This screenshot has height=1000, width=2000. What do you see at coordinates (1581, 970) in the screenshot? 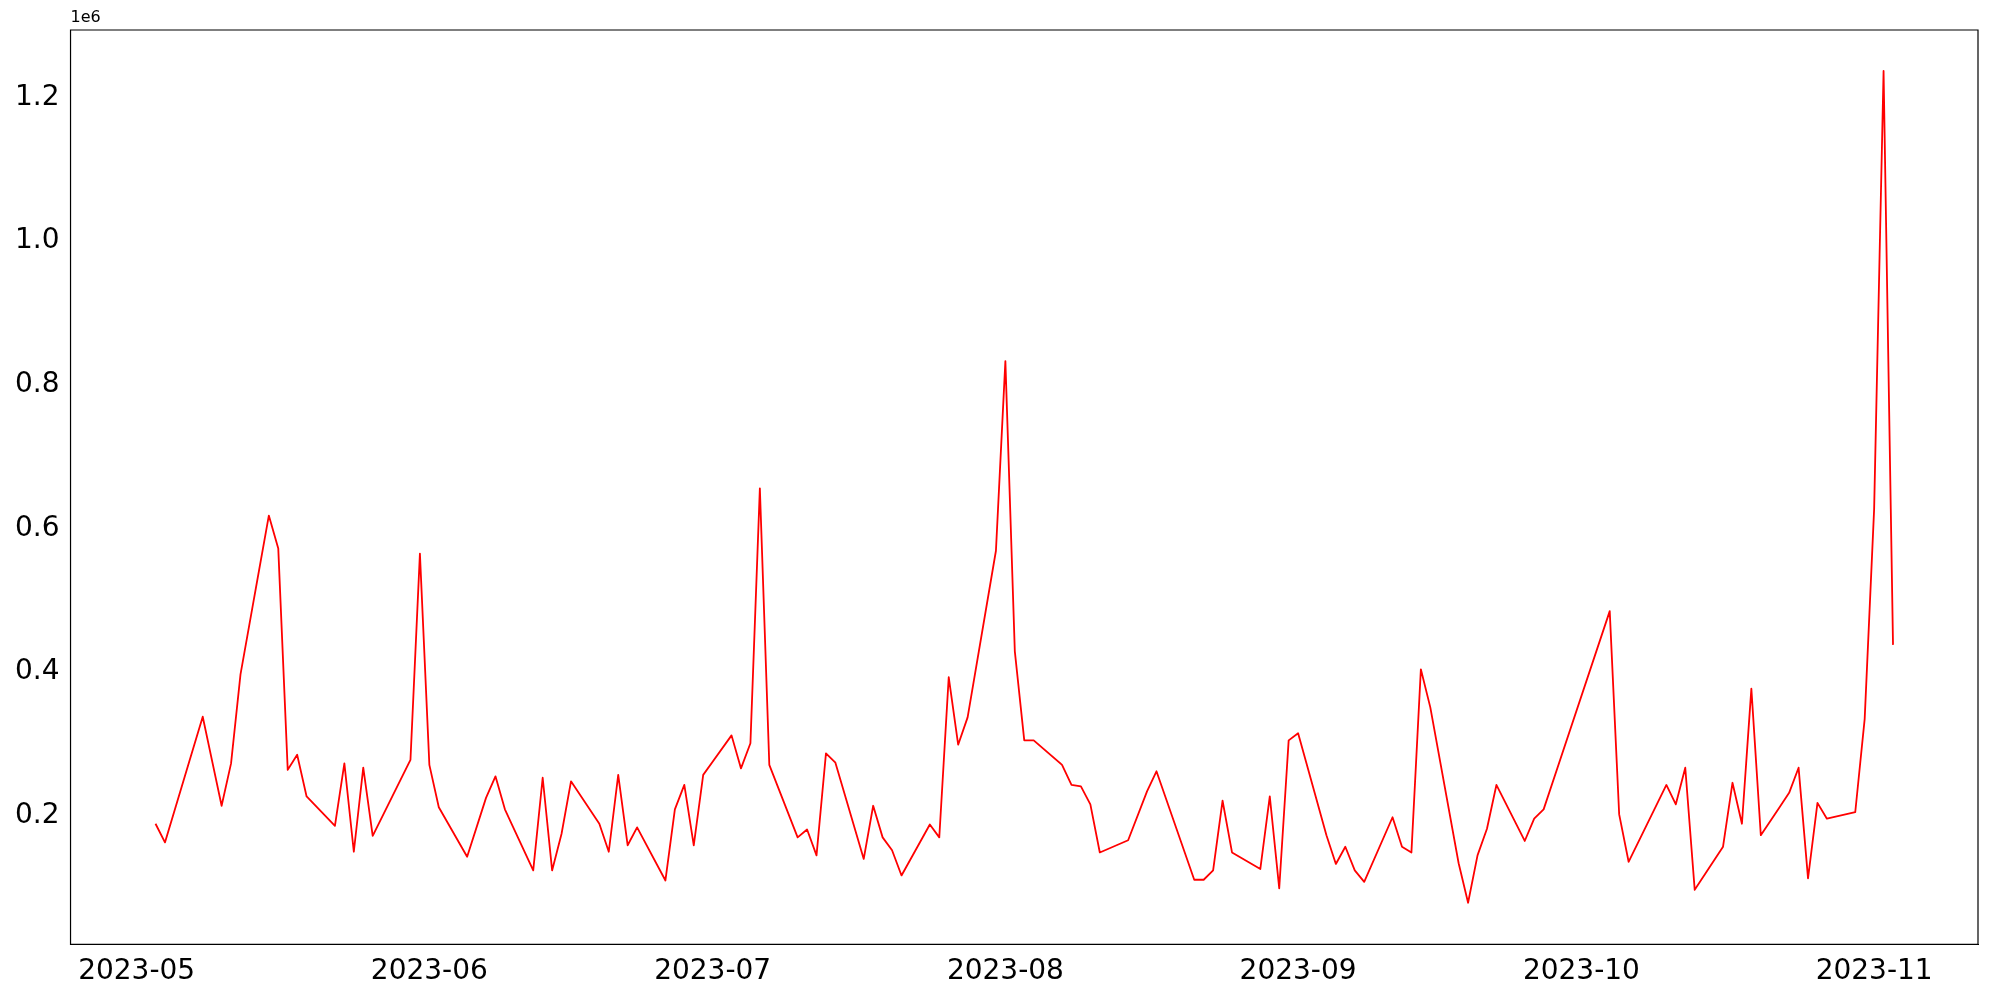
I see `x-tick-label: 2023-10` at bounding box center [1581, 970].